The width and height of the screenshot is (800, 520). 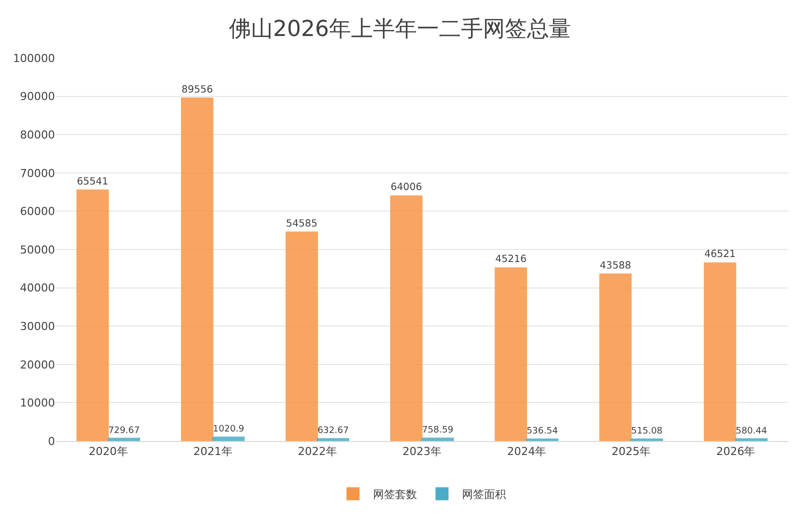 What do you see at coordinates (736, 451) in the screenshot?
I see `x-tick-label: 2026年` at bounding box center [736, 451].